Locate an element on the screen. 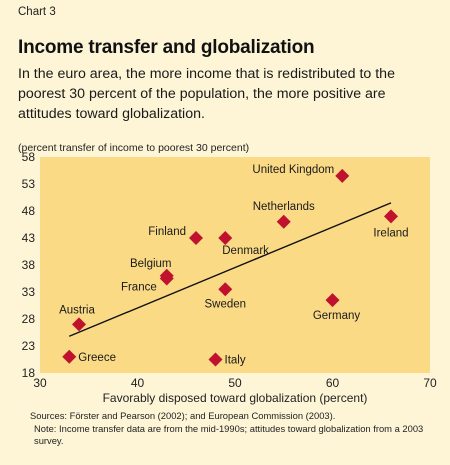 The height and width of the screenshot is (465, 450). chart-number-label: Chart 3 is located at coordinates (37, 12).